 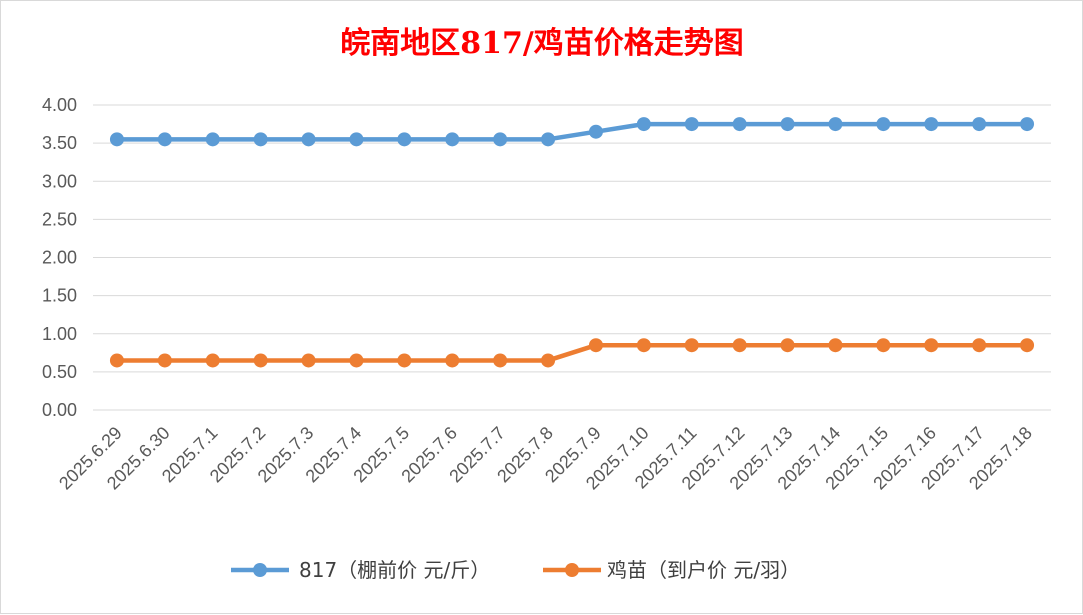 What do you see at coordinates (59, 219) in the screenshot?
I see `y-tick-label: 2.50` at bounding box center [59, 219].